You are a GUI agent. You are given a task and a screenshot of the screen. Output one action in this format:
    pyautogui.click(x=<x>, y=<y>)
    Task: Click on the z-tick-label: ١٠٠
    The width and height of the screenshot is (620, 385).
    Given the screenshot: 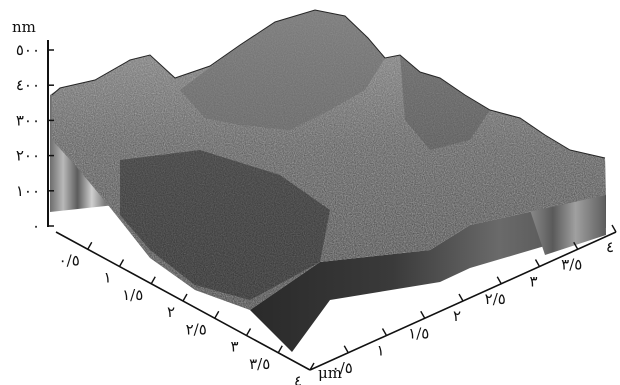 What is the action you would take?
    pyautogui.click(x=28, y=191)
    